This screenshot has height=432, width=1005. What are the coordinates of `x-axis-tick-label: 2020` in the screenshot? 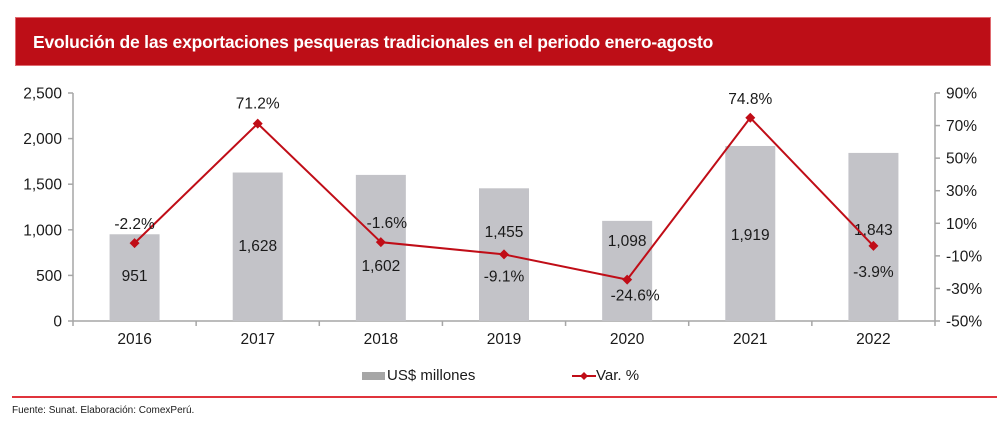 It's located at (627, 339).